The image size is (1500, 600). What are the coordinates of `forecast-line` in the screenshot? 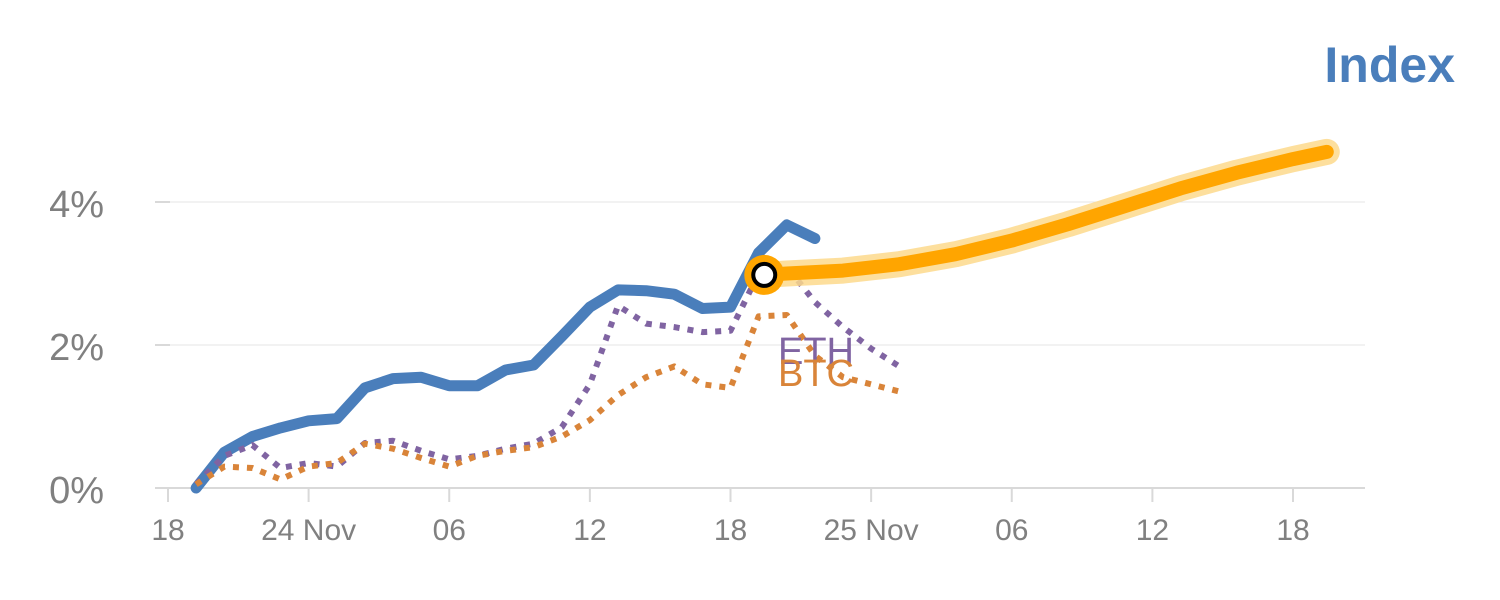 It's located at (1045, 213).